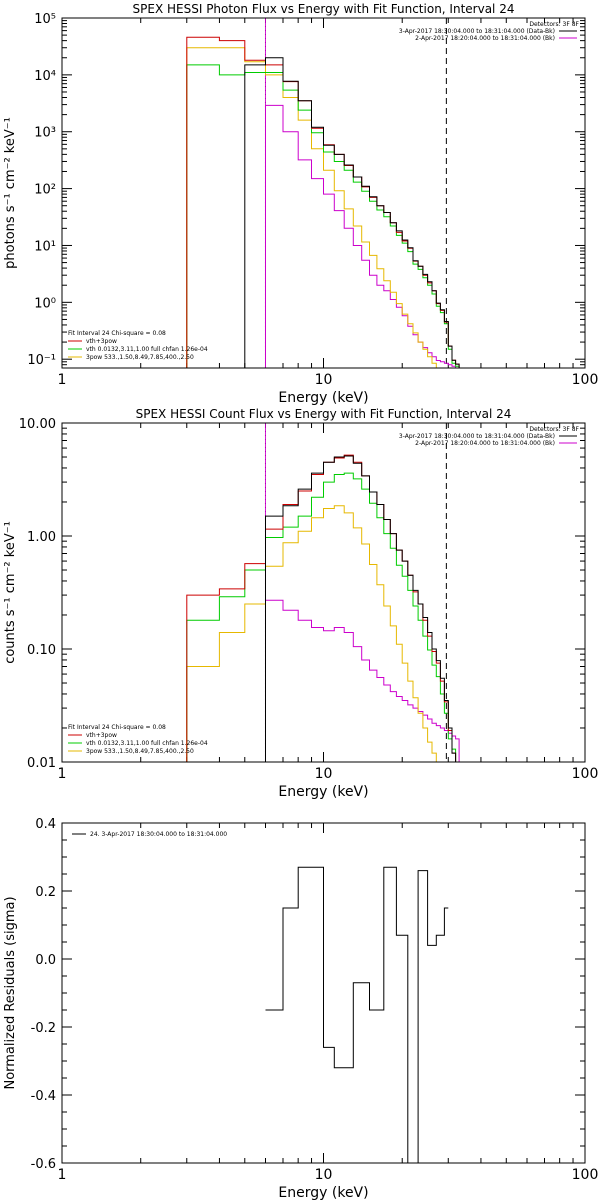 The image size is (600, 1200). What do you see at coordinates (45, 303) in the screenshot?
I see `y-tick-label: 10⁰` at bounding box center [45, 303].